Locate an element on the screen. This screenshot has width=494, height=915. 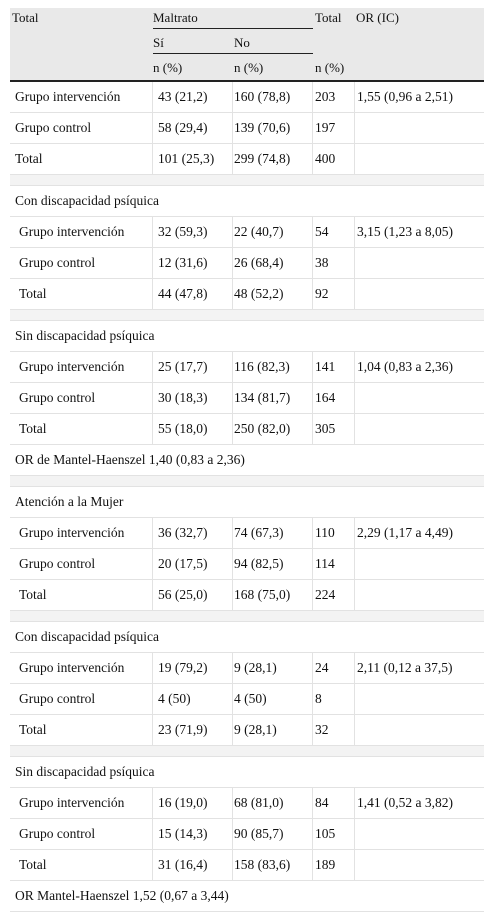
cell-no: 168 (75,0) is located at coordinates (262, 594).